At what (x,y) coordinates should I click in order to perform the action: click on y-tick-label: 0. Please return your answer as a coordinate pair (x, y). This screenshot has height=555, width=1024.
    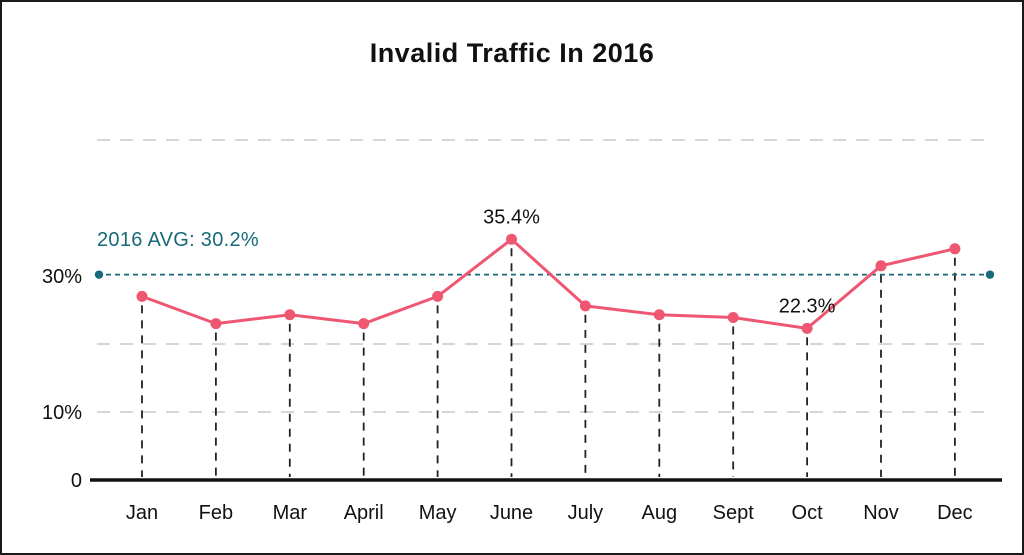
    Looking at the image, I should click on (76, 481).